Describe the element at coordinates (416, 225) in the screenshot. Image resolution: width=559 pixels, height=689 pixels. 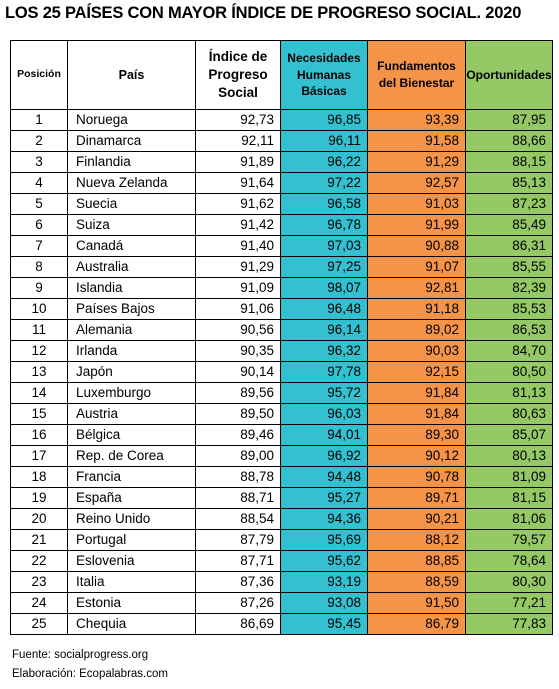
I see `cell-foundations: 91,99` at that location.